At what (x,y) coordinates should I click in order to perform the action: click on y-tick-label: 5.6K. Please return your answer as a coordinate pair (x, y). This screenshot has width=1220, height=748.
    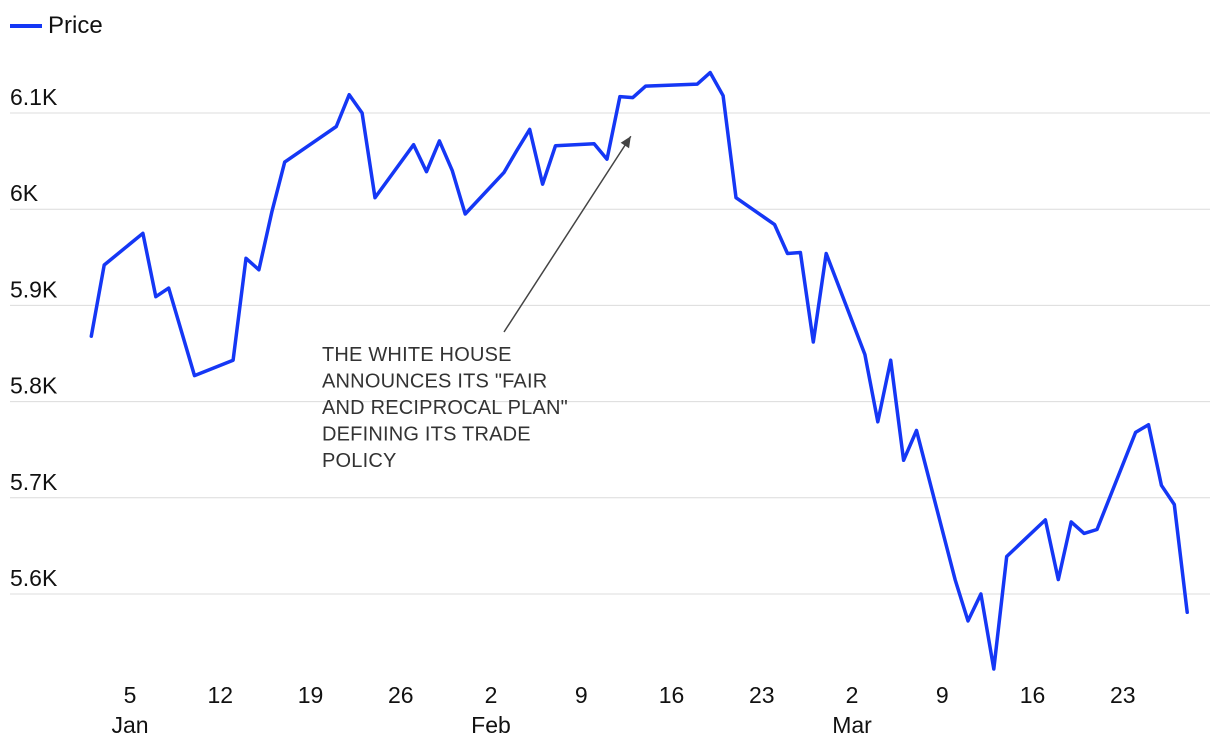
    Looking at the image, I should click on (34, 578).